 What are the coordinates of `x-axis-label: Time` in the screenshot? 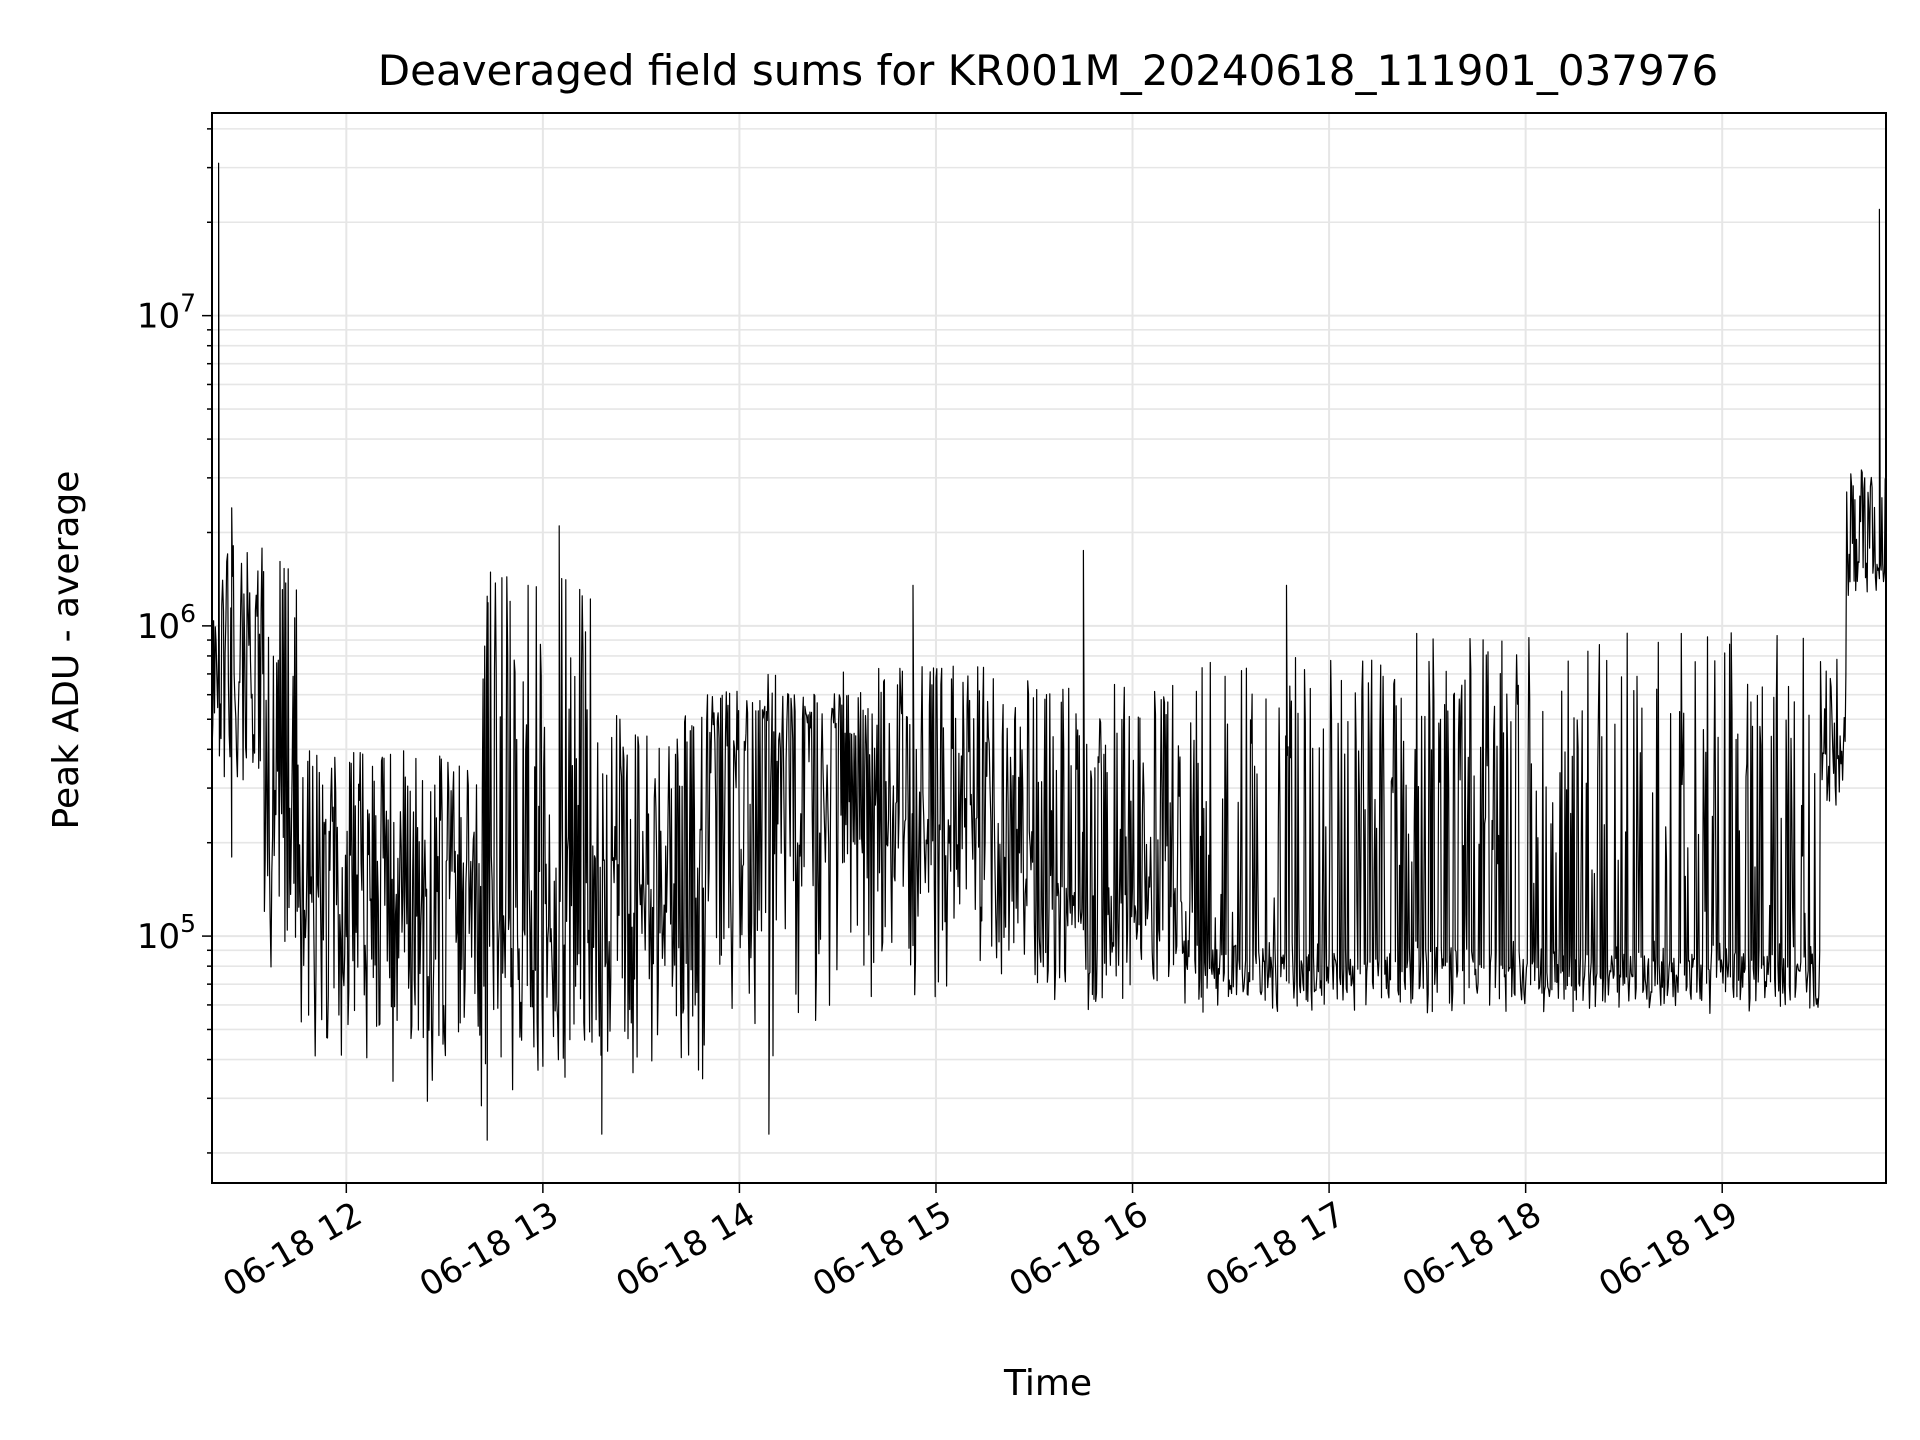 It's located at (1047, 1383).